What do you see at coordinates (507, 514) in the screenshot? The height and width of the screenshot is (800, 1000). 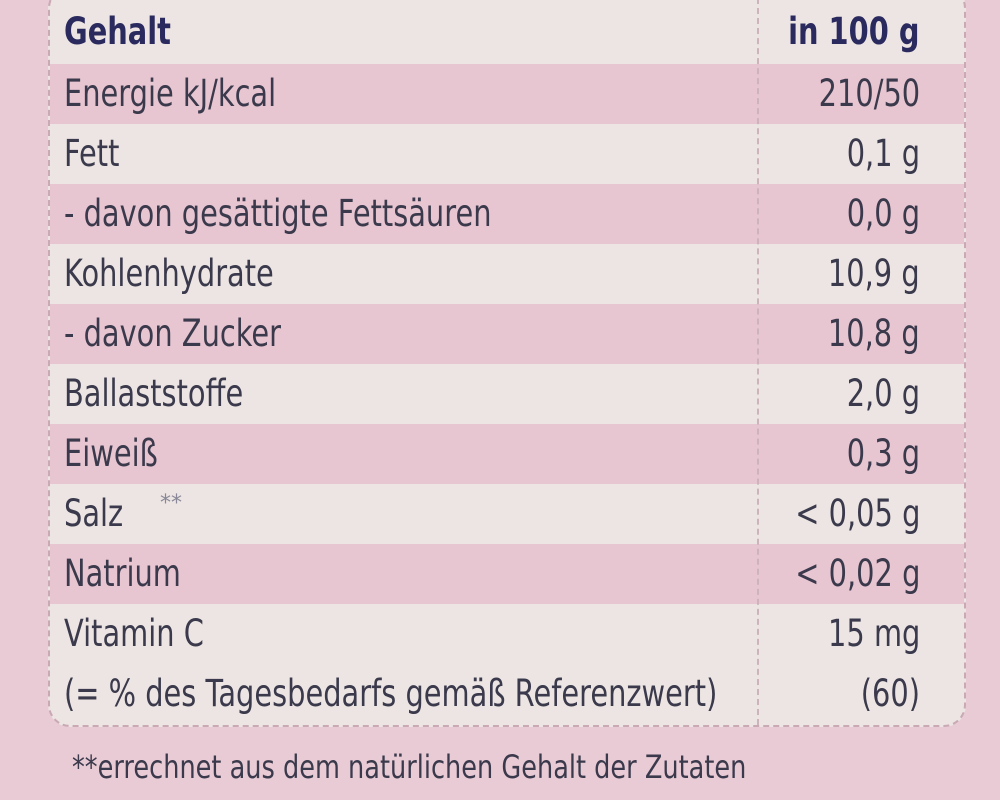 I see `table-row: Salz ** < 0,05 g` at bounding box center [507, 514].